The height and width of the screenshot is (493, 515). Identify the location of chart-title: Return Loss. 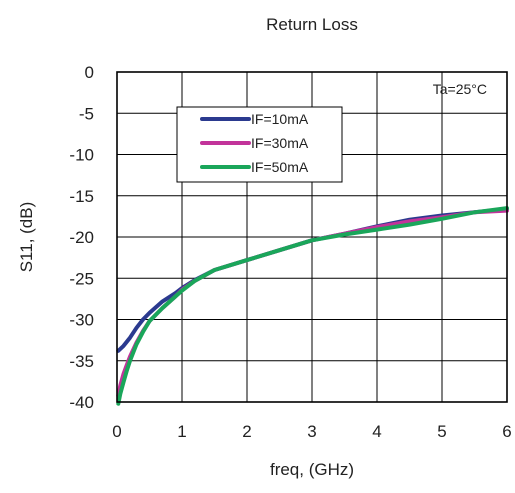
(312, 24).